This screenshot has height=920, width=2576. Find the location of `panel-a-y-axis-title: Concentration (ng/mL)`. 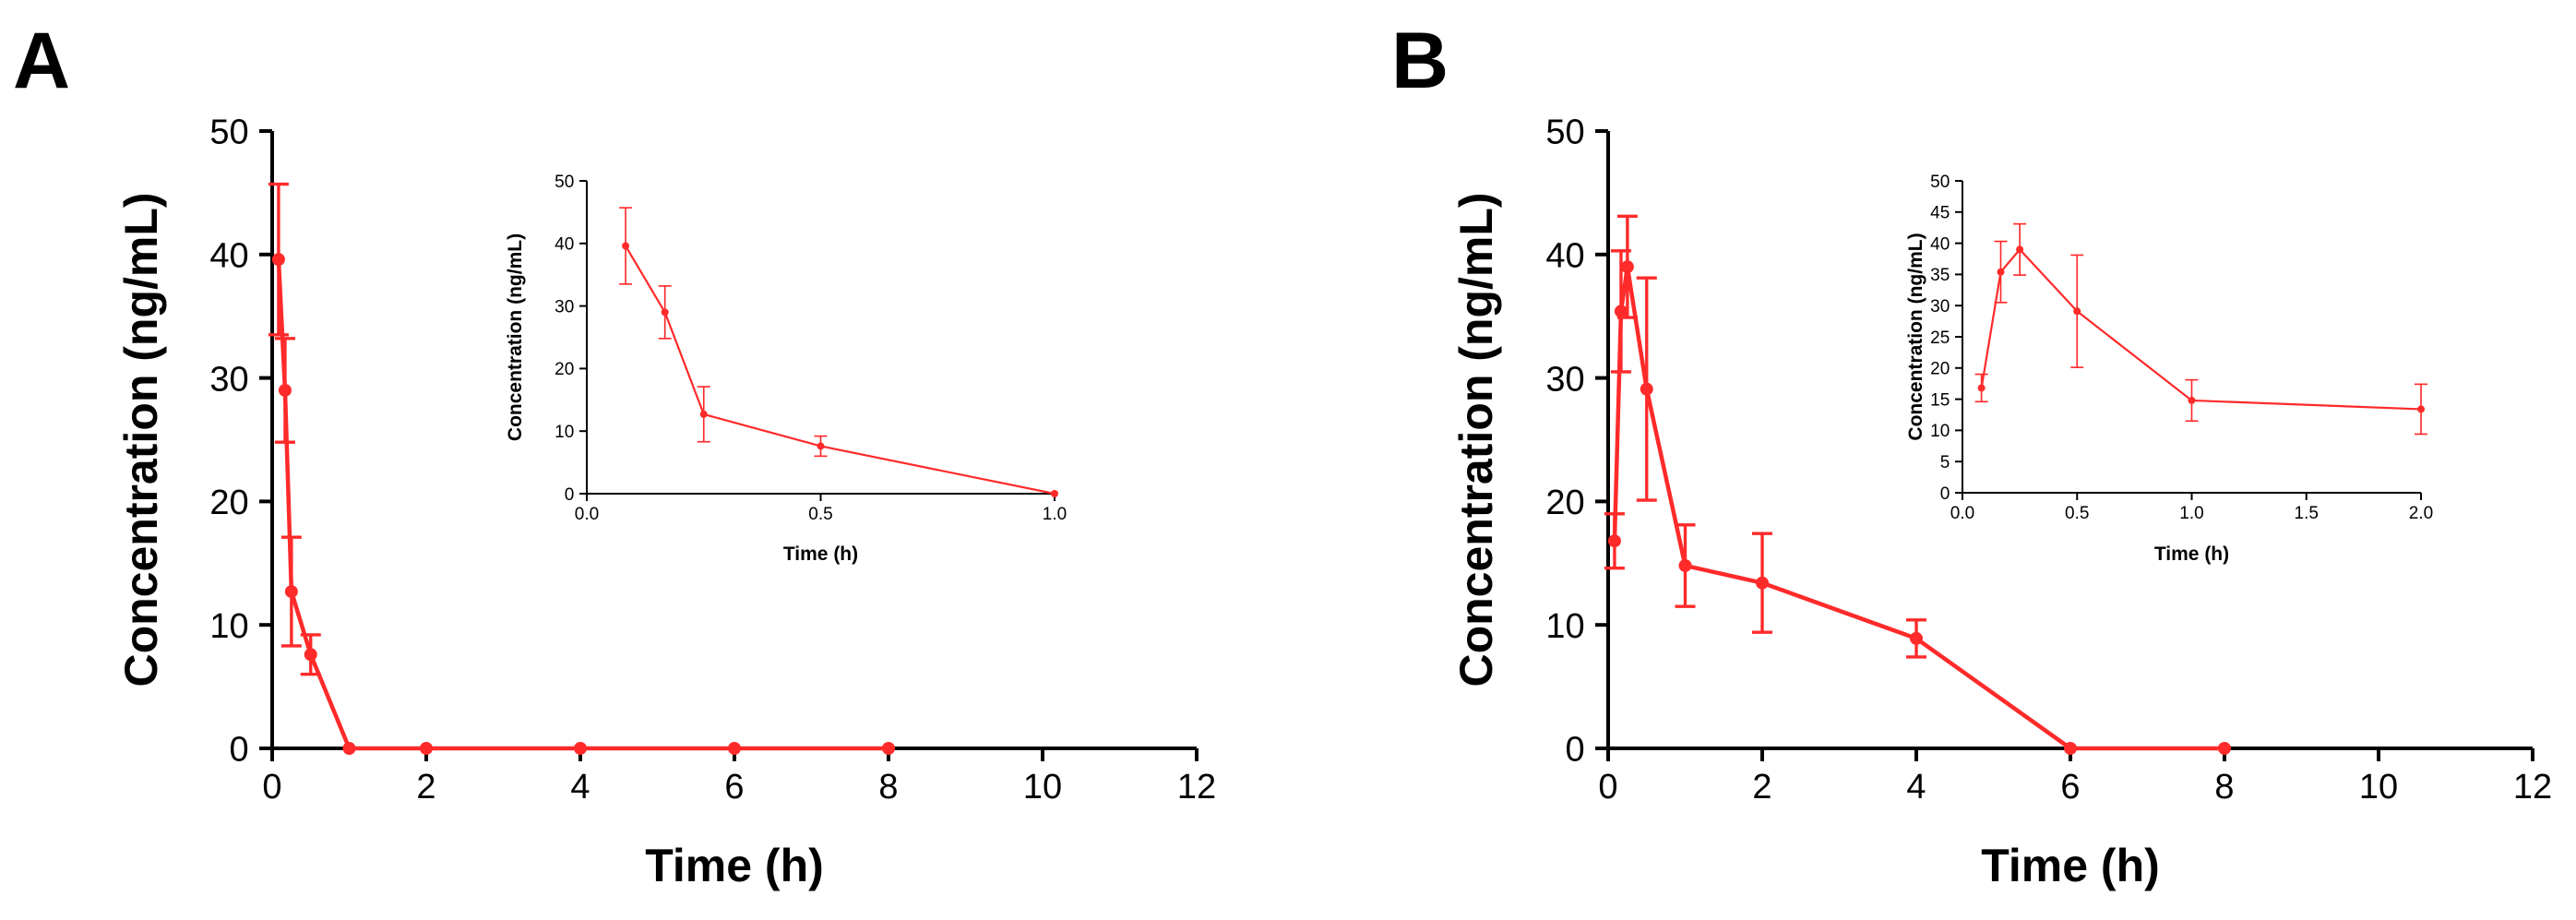

panel-a-y-axis-title: Concentration (ng/mL) is located at coordinates (141, 439).